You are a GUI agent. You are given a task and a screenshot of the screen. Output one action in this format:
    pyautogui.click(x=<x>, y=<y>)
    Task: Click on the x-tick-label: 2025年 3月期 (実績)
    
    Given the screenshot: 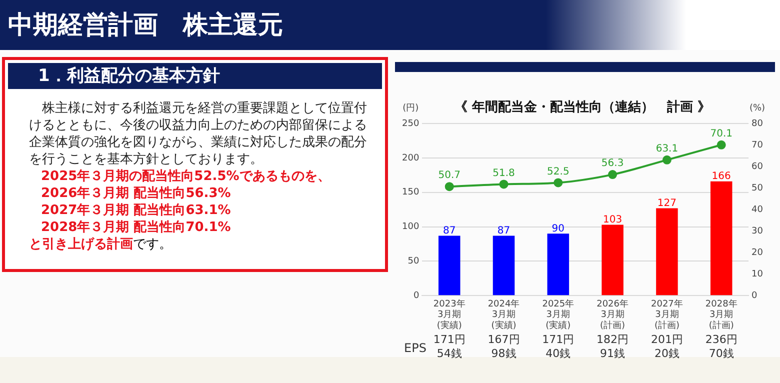 What is the action you would take?
    pyautogui.click(x=558, y=314)
    